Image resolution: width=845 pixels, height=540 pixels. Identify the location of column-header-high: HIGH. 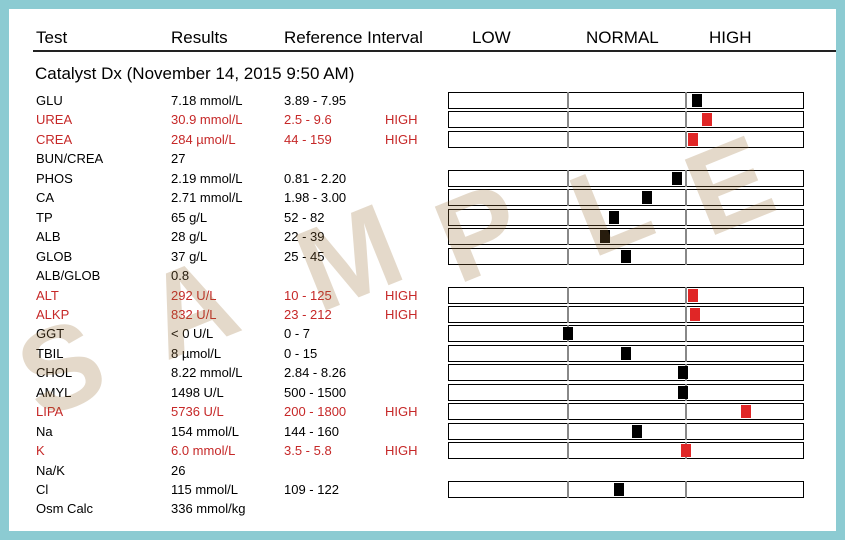
(730, 37).